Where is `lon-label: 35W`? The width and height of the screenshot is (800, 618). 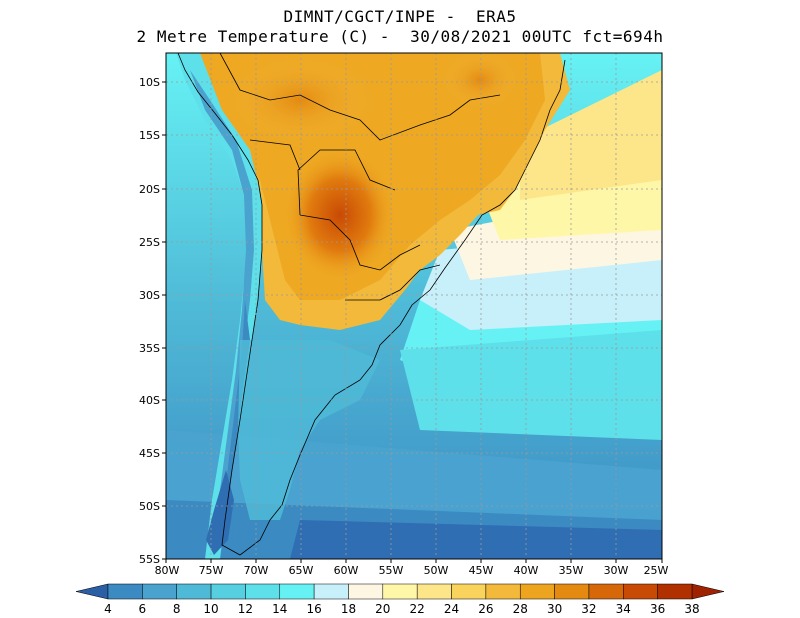 lon-label: 35W is located at coordinates (571, 570).